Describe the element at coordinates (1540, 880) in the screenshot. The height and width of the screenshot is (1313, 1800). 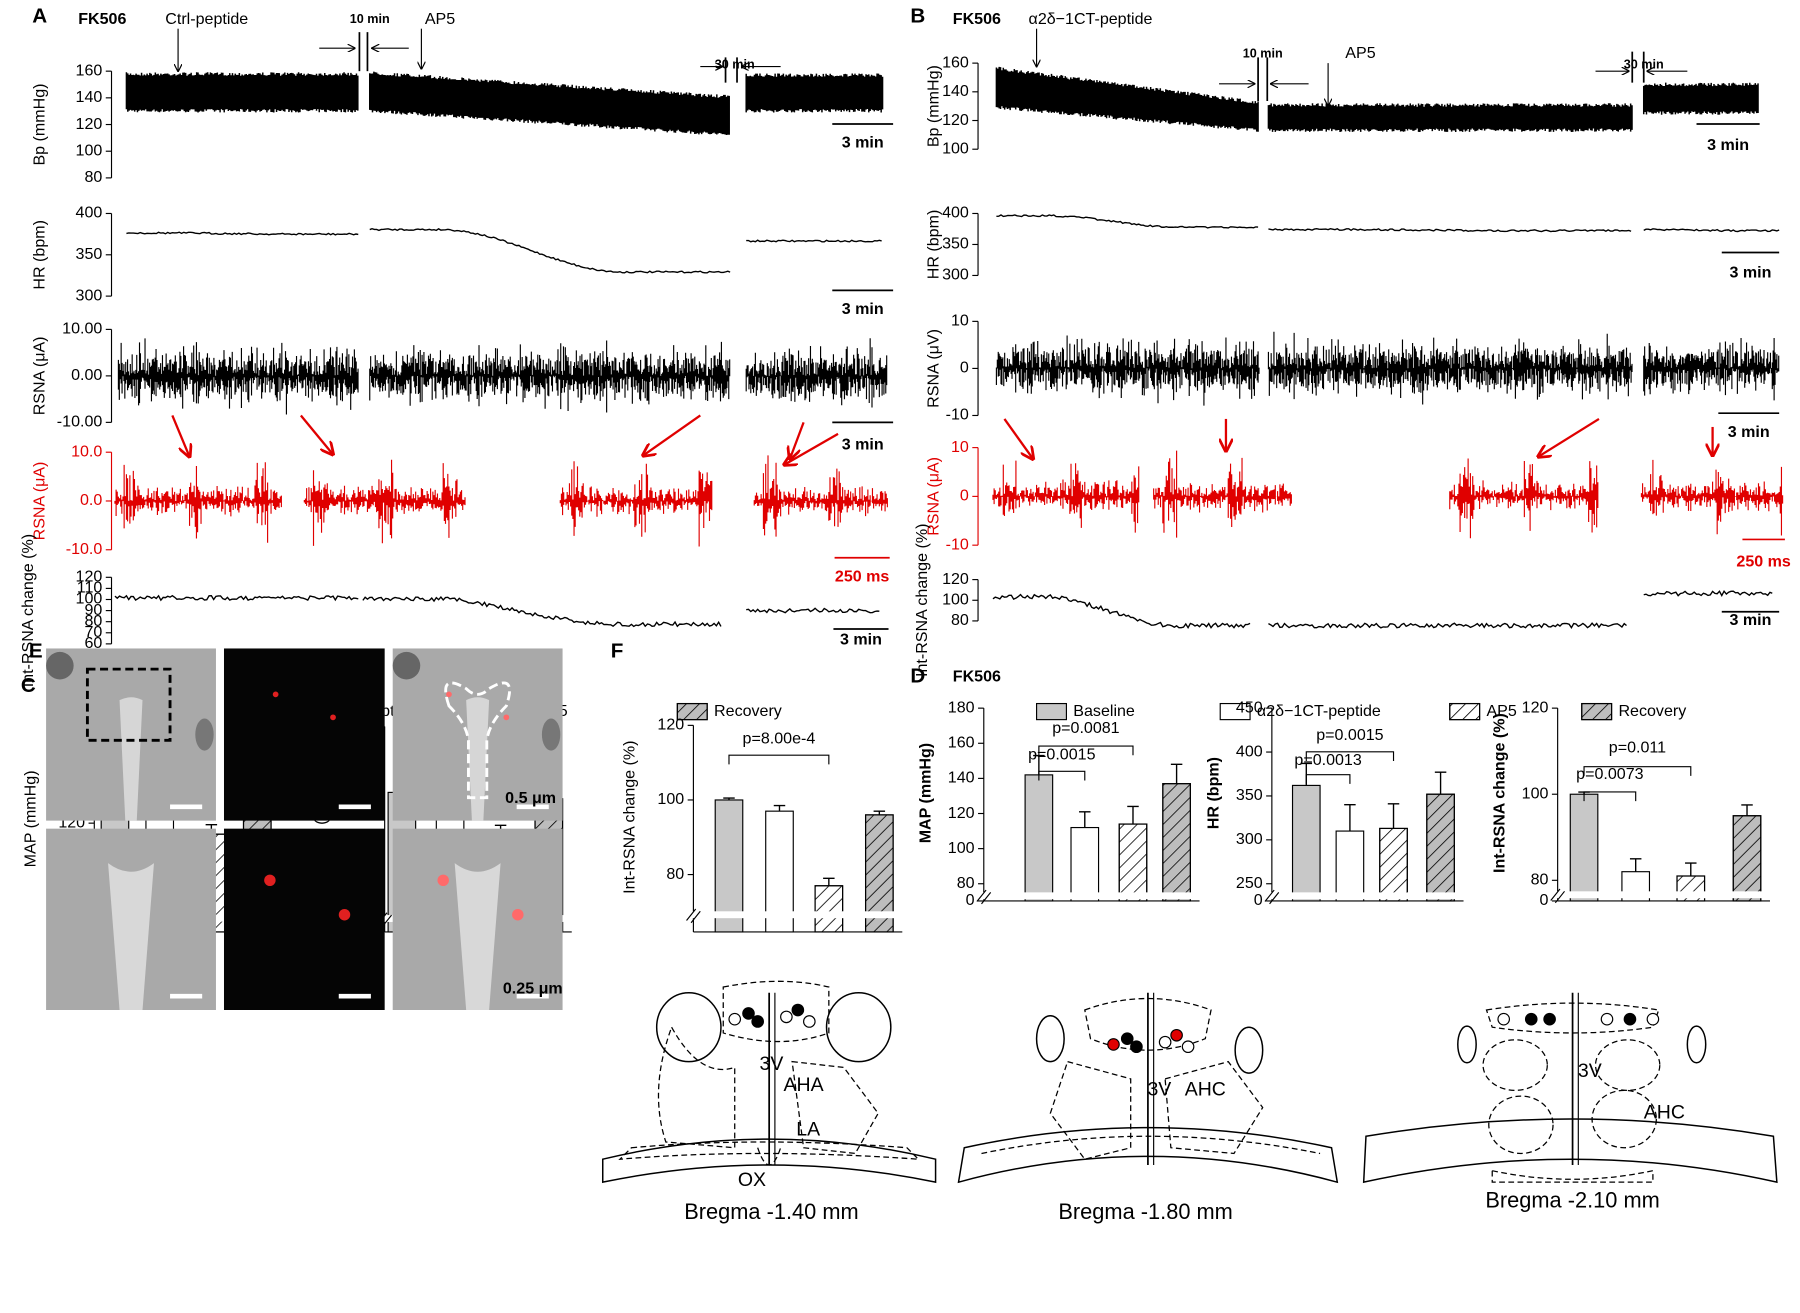
I see `y-tick-label: 80` at that location.